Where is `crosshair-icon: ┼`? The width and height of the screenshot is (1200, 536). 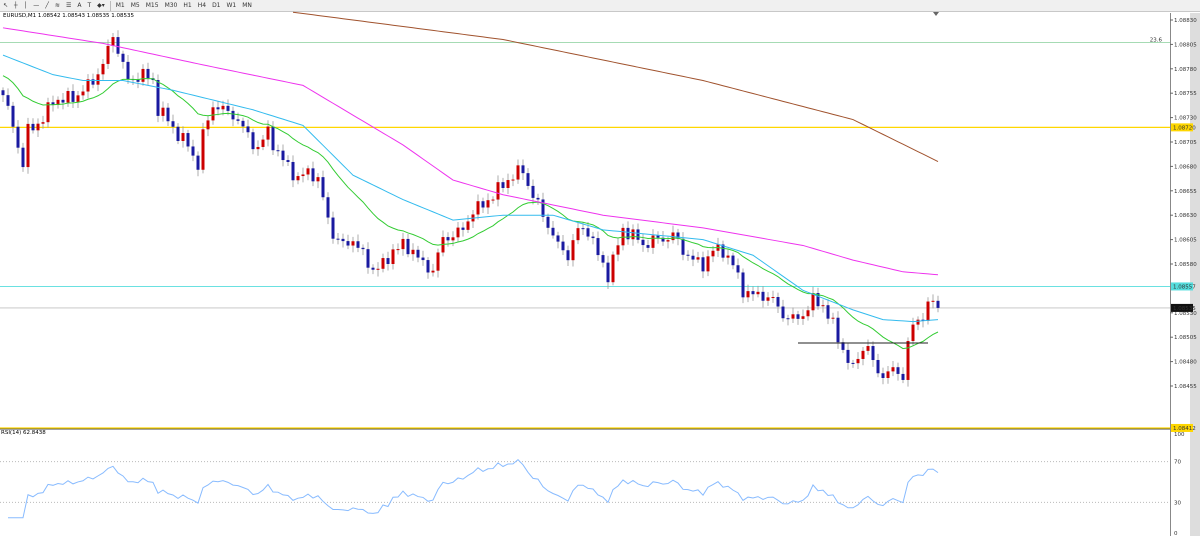 crosshair-icon: ┼ is located at coordinates (16, 5).